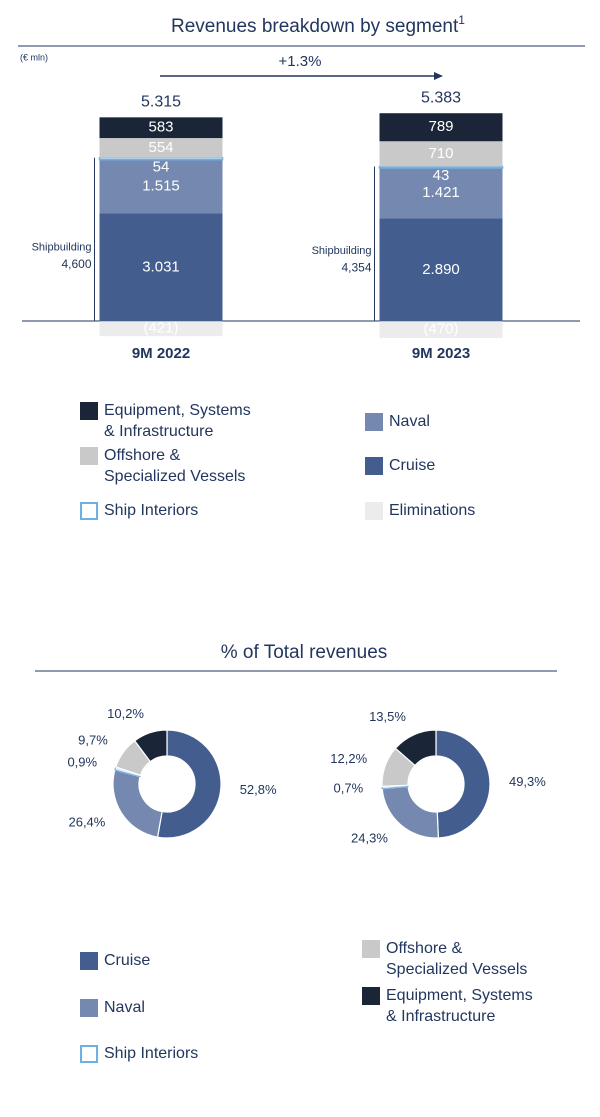 The height and width of the screenshot is (1117, 600). I want to click on bar-value-label: 54, so click(161, 167).